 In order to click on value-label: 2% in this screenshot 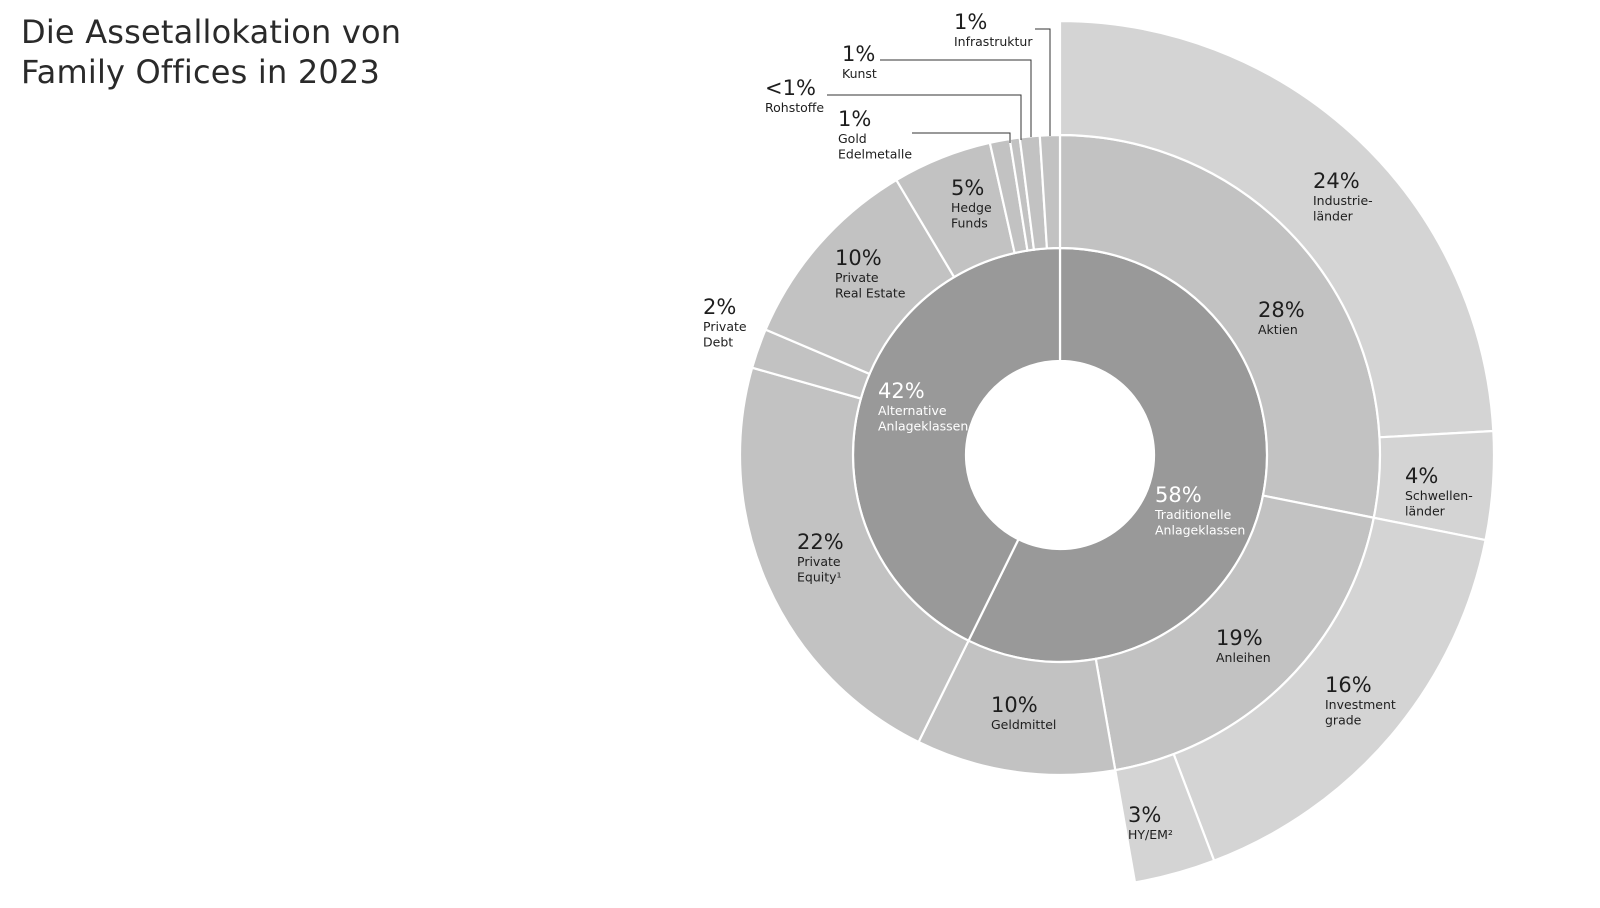, I will do `click(719, 307)`.